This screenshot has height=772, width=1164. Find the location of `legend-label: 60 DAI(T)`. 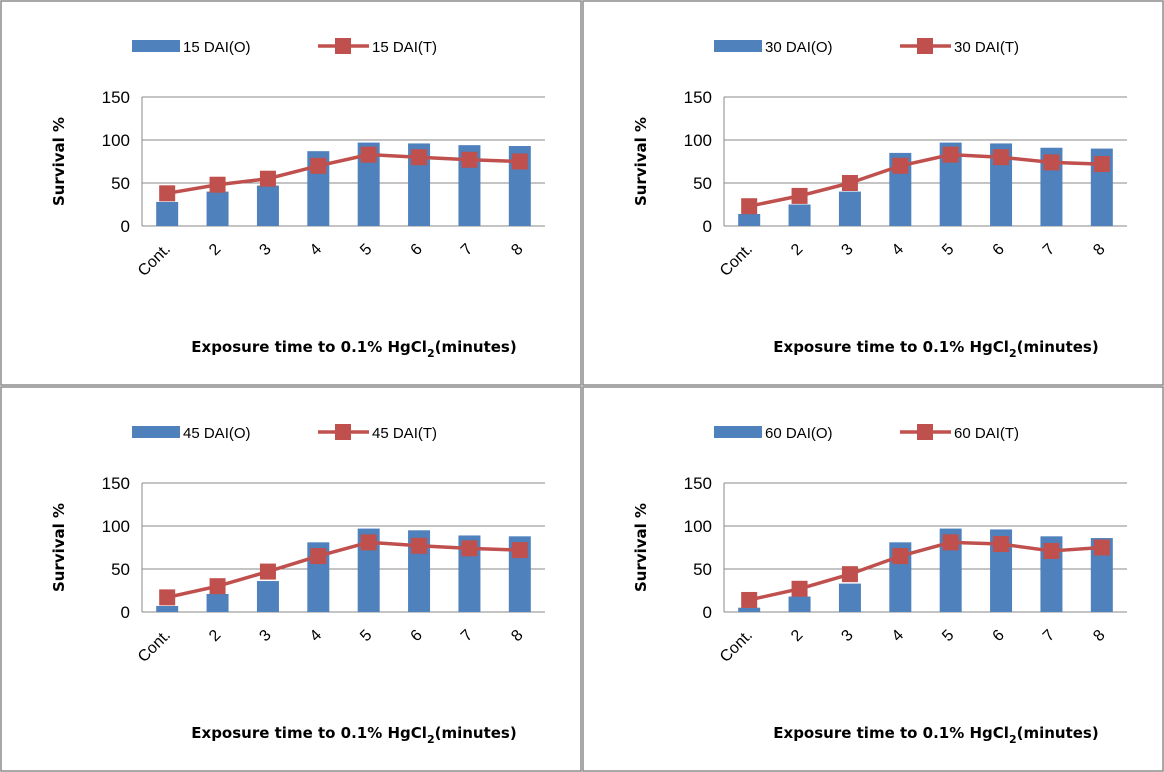

legend-label: 60 DAI(T) is located at coordinates (986, 433).